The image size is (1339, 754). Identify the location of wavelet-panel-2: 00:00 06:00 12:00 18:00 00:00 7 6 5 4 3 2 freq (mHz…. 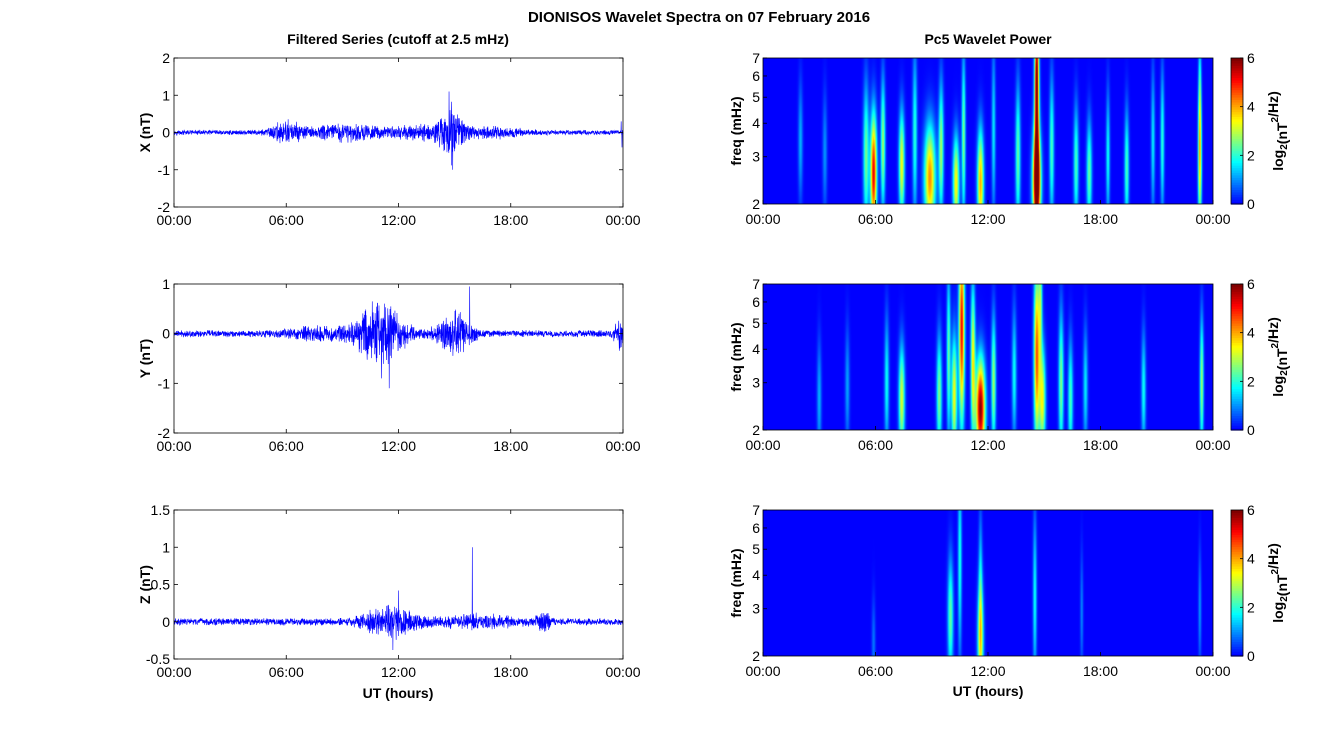
(1009, 364).